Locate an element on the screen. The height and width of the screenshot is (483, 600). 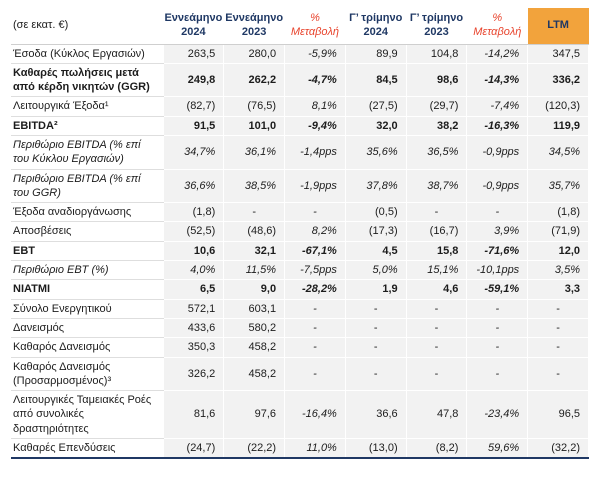
value-cell: (8,2) is located at coordinates (436, 449).